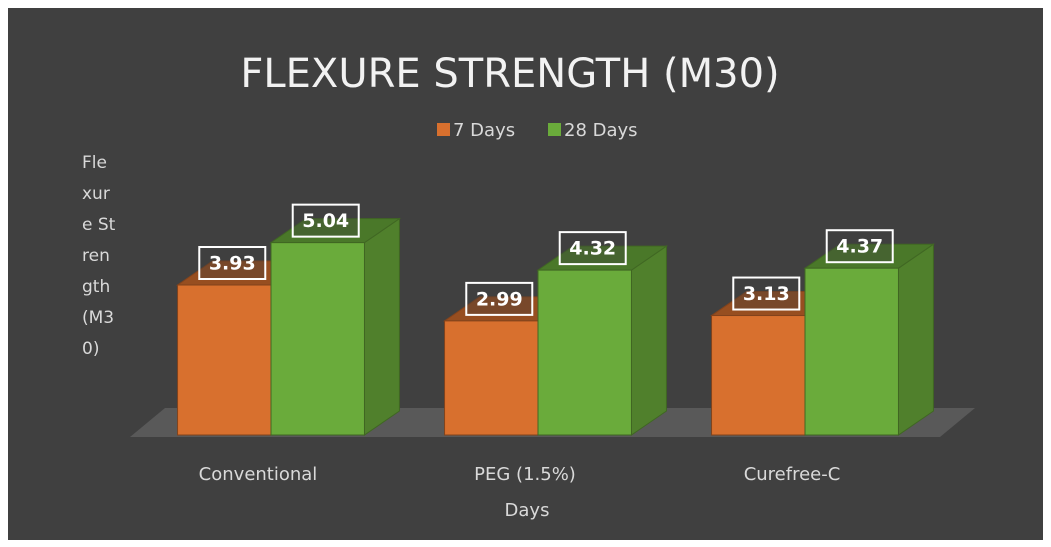 The height and width of the screenshot is (547, 1051). I want to click on x-tick-label: Conventional, so click(258, 474).